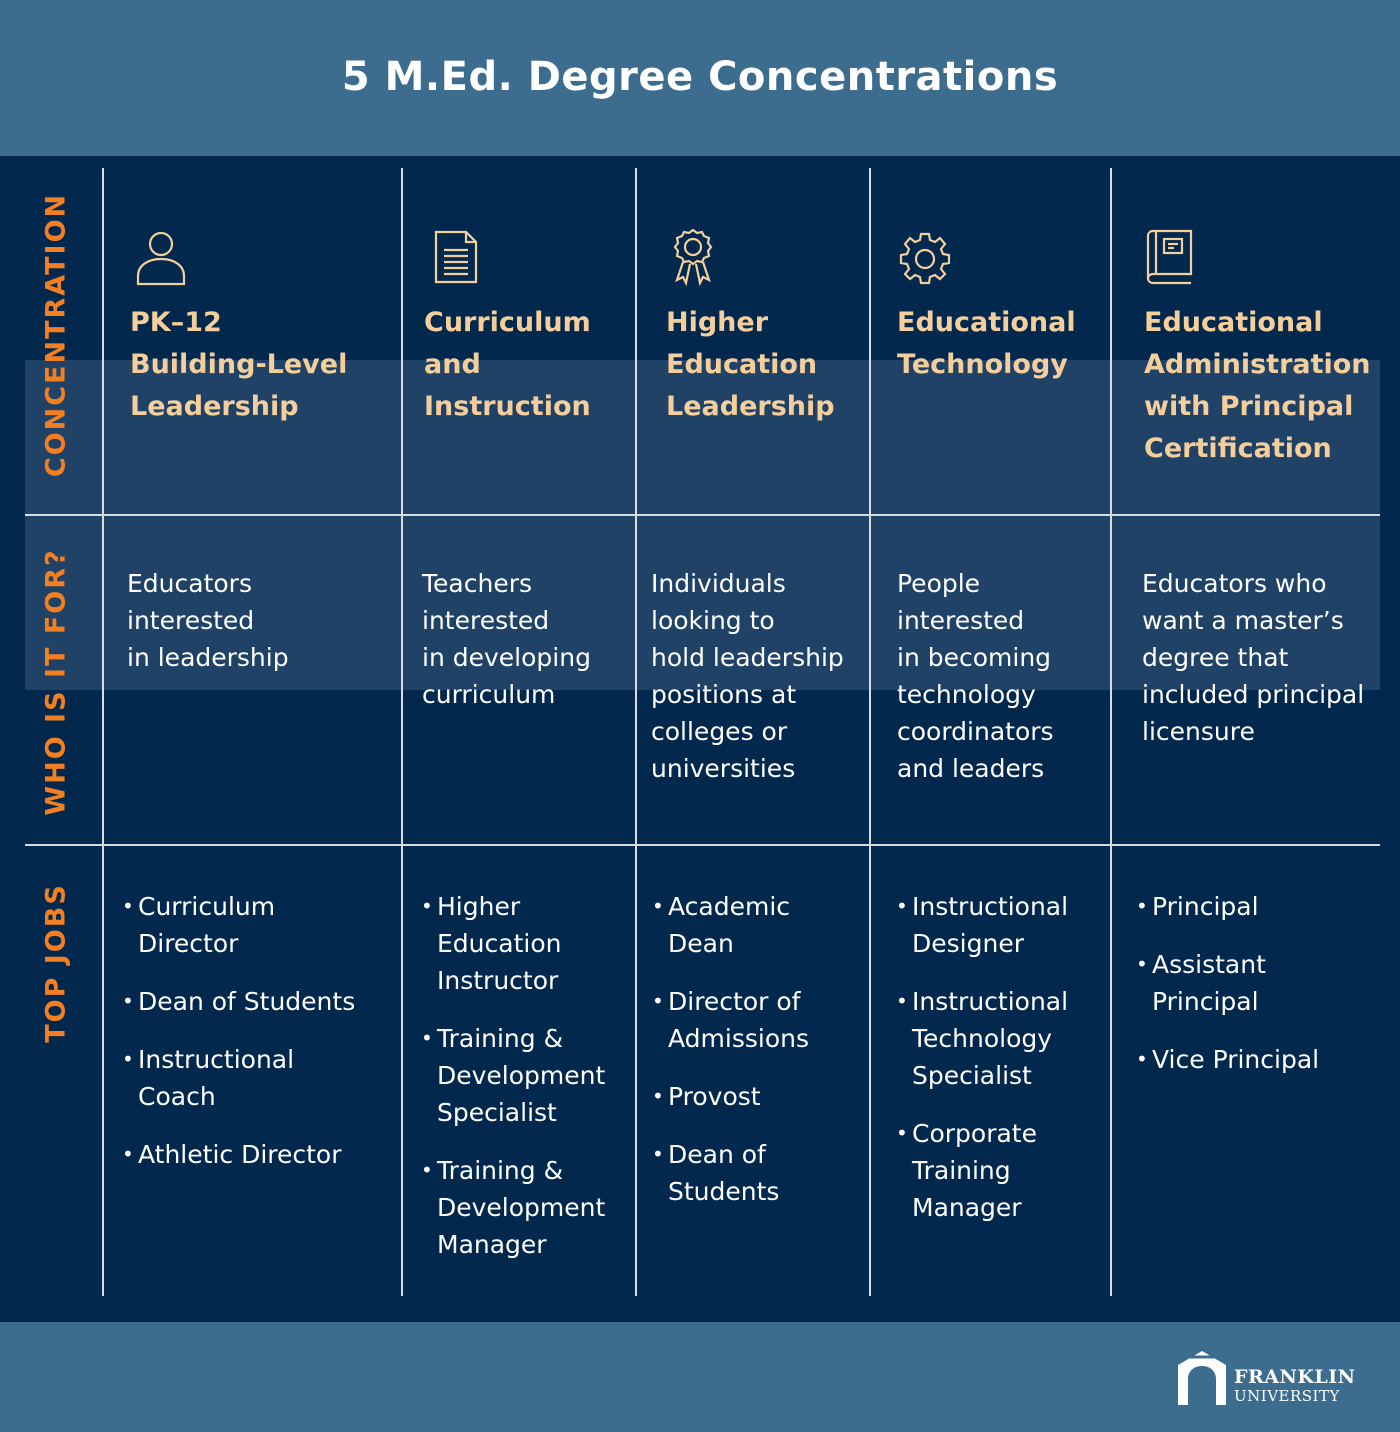 This screenshot has width=1400, height=1432. What do you see at coordinates (693, 256) in the screenshot?
I see `award-ribbon-icon` at bounding box center [693, 256].